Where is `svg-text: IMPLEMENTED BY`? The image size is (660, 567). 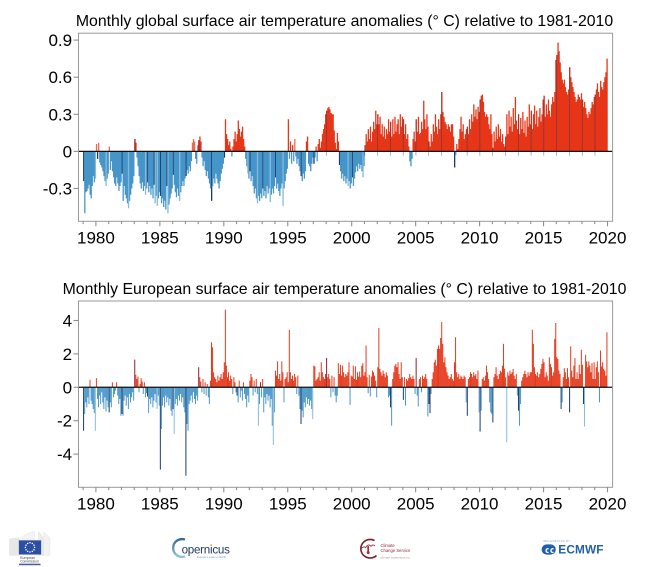 svg-text: IMPLEMENTED BY is located at coordinates (556, 541).